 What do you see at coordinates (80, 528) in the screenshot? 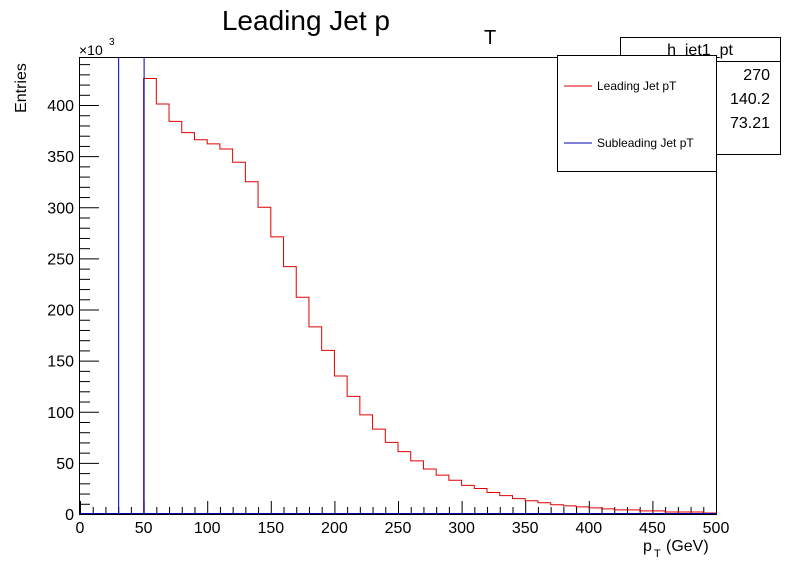
I see `x-tick-label: 0` at bounding box center [80, 528].